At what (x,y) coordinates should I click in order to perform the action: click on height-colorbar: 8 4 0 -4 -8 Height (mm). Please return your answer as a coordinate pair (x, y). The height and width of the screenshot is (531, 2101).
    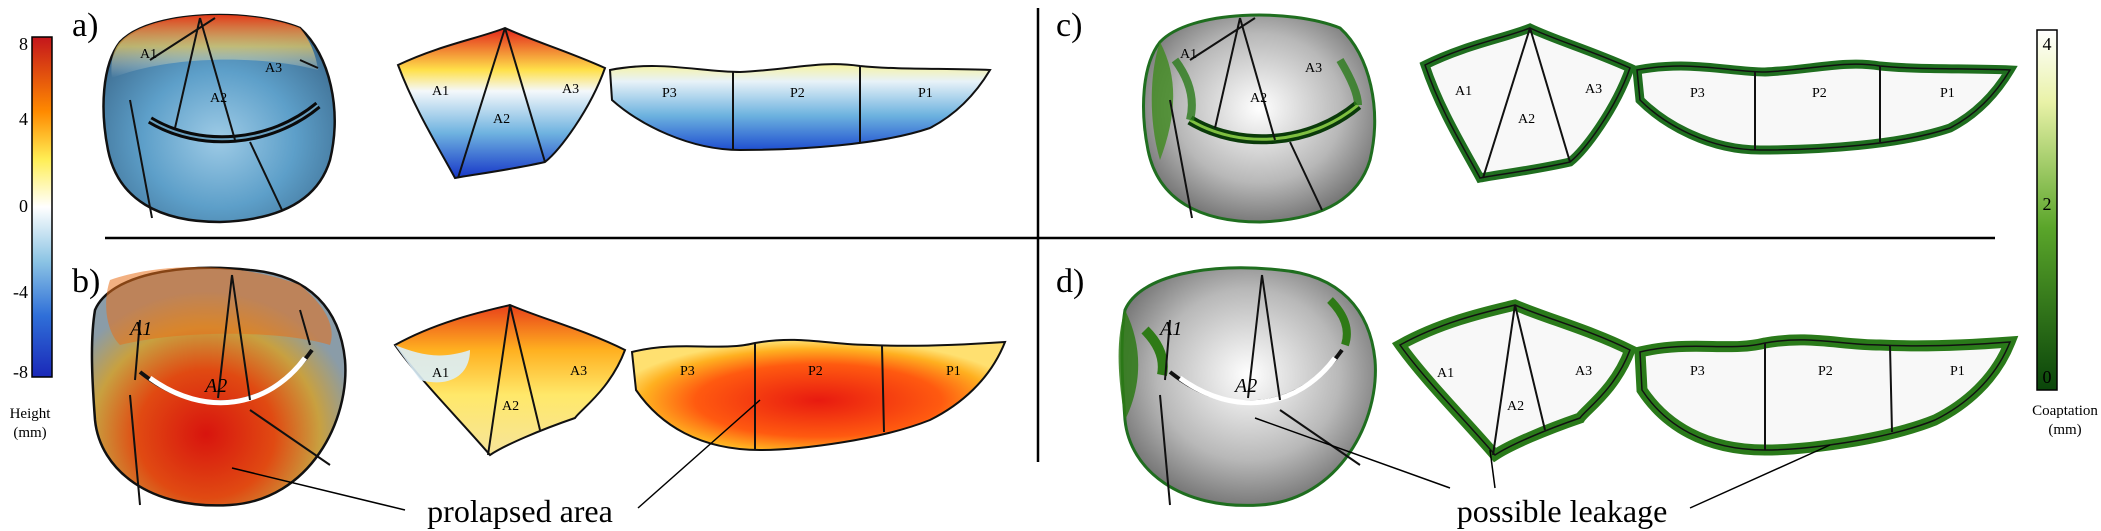
    Looking at the image, I should click on (31, 237).